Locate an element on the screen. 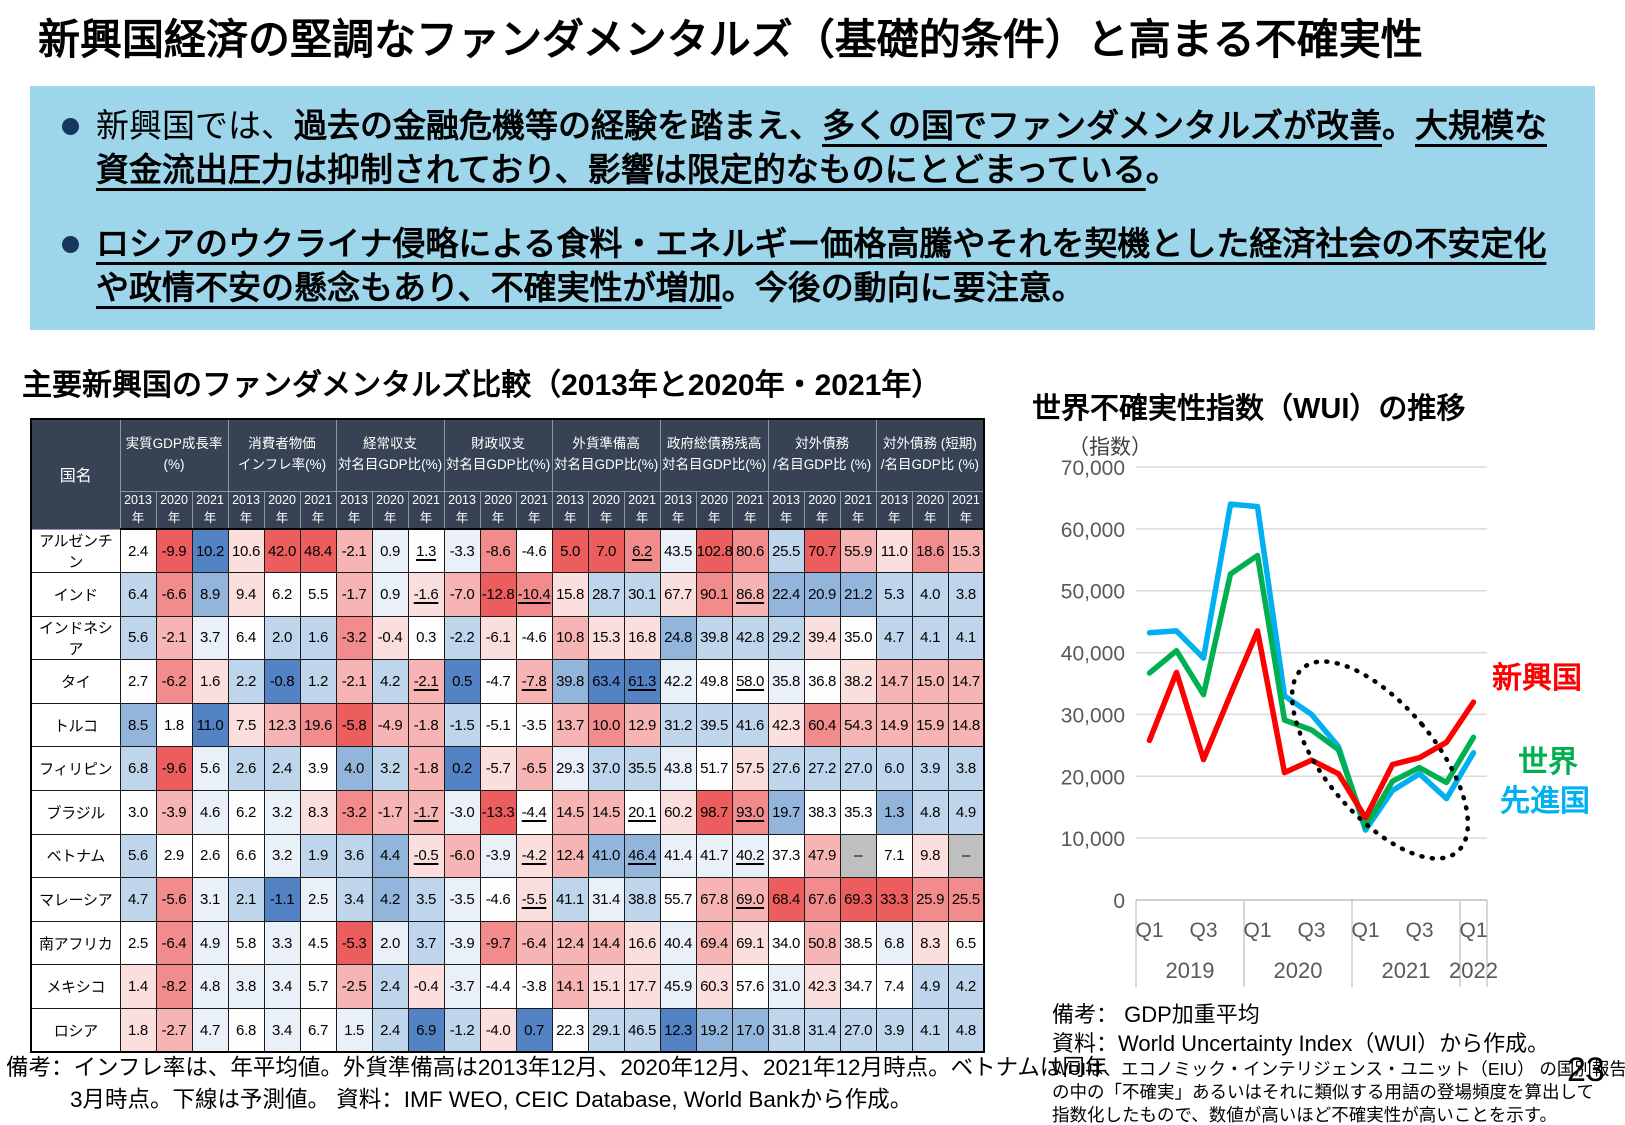  table-cell: 22.4 is located at coordinates (786, 594).